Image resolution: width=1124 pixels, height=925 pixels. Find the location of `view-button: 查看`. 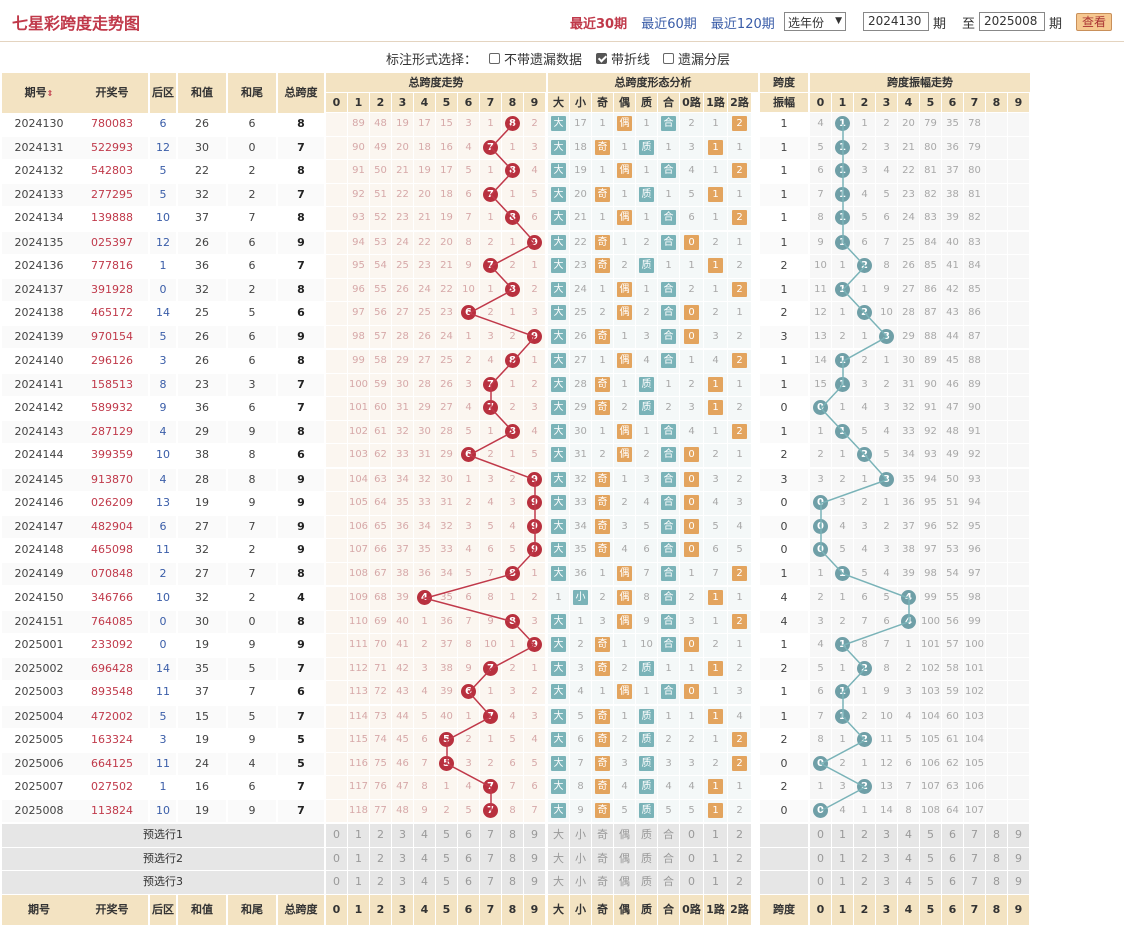

view-button: 查看 is located at coordinates (1094, 22).